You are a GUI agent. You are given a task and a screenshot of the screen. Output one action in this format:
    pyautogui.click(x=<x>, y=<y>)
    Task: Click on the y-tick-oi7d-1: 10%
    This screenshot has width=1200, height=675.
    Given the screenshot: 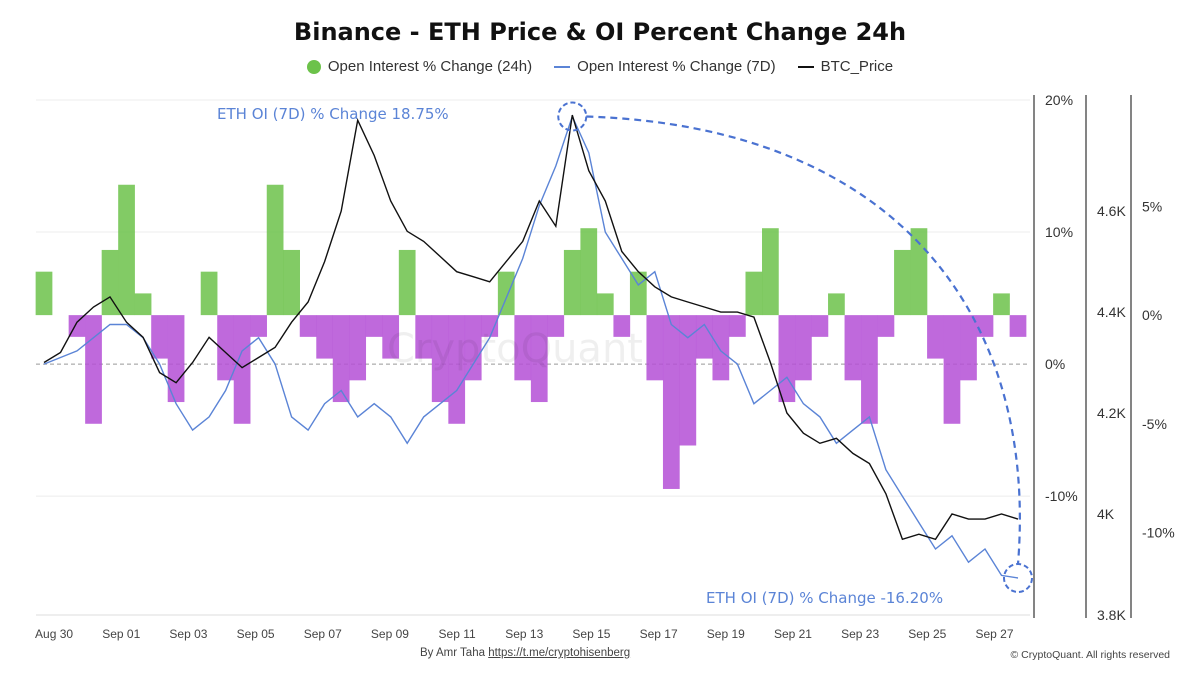 What is the action you would take?
    pyautogui.click(x=1059, y=232)
    